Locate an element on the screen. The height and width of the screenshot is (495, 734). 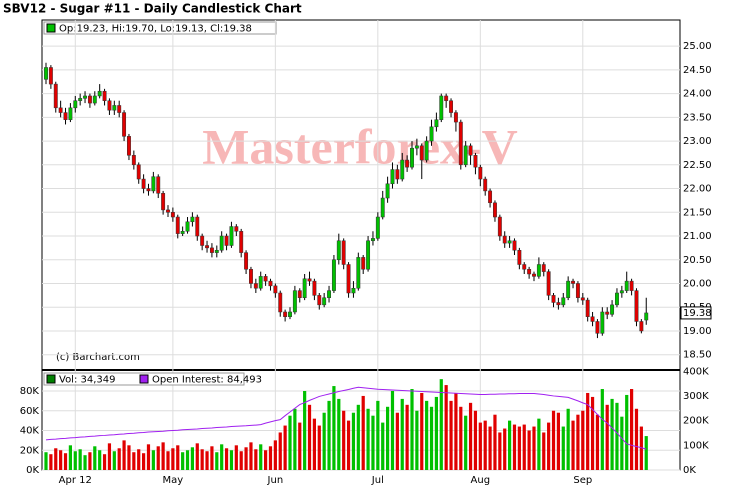
y2-tick-label: 300K is located at coordinates (696, 396).